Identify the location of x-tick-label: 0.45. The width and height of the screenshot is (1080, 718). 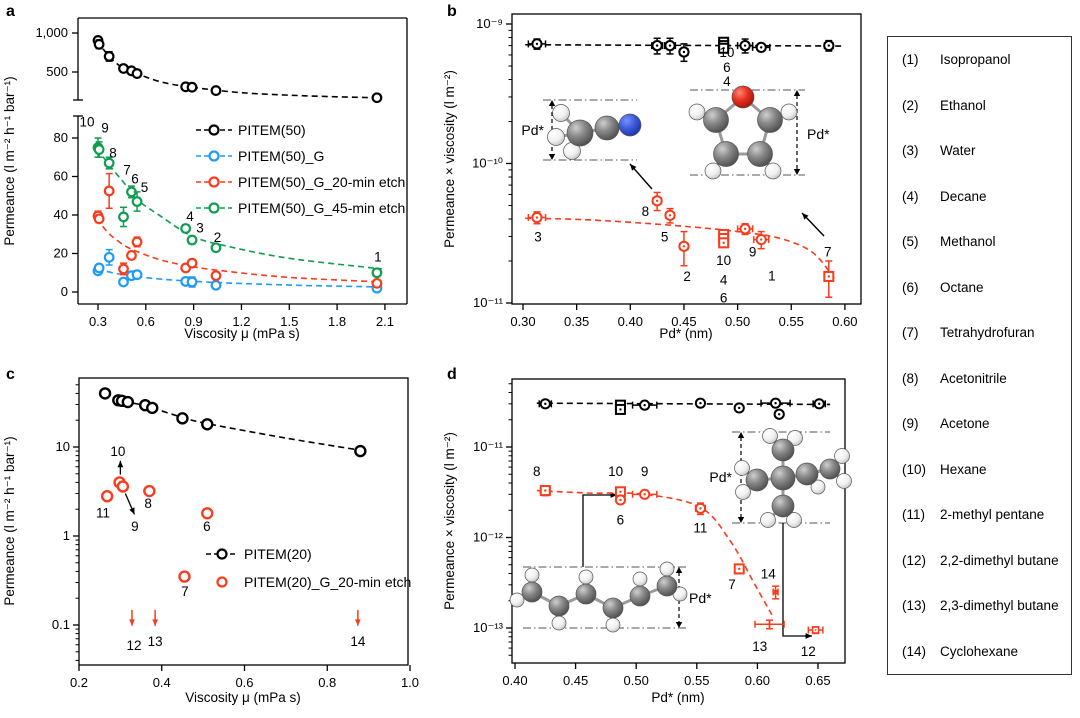
(683, 321).